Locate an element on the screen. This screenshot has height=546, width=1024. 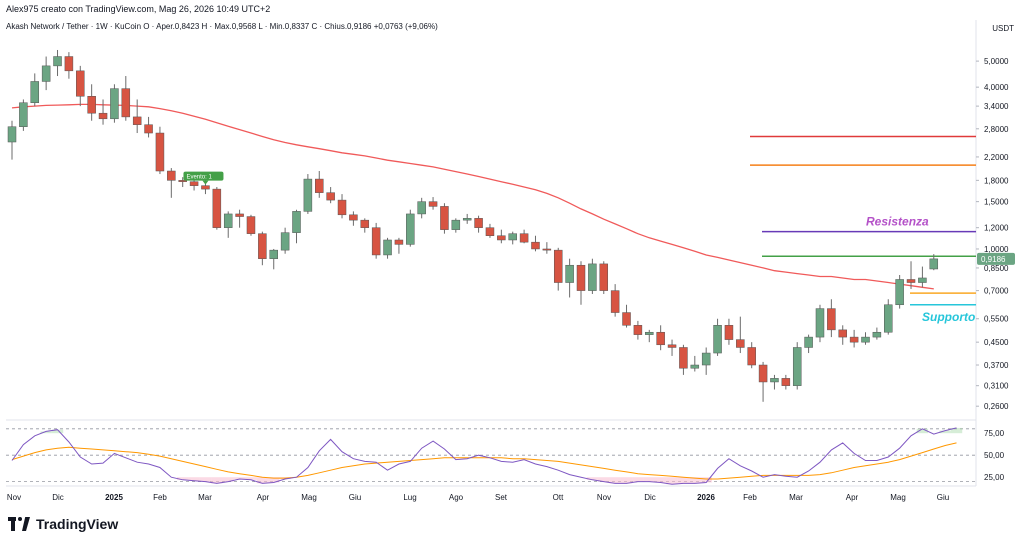
x-tick-label: Giu is located at coordinates (355, 497).